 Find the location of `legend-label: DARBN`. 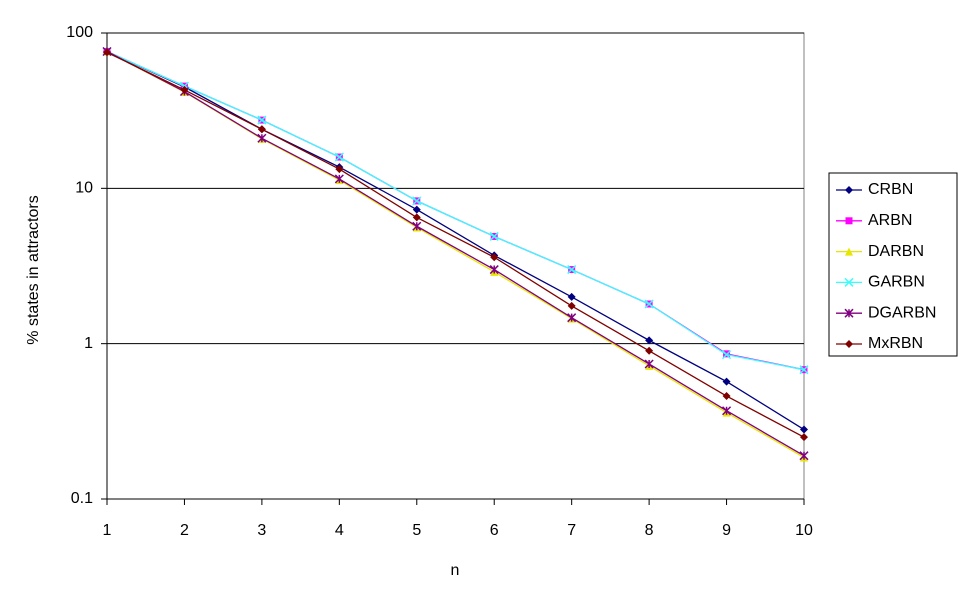

legend-label: DARBN is located at coordinates (896, 251).